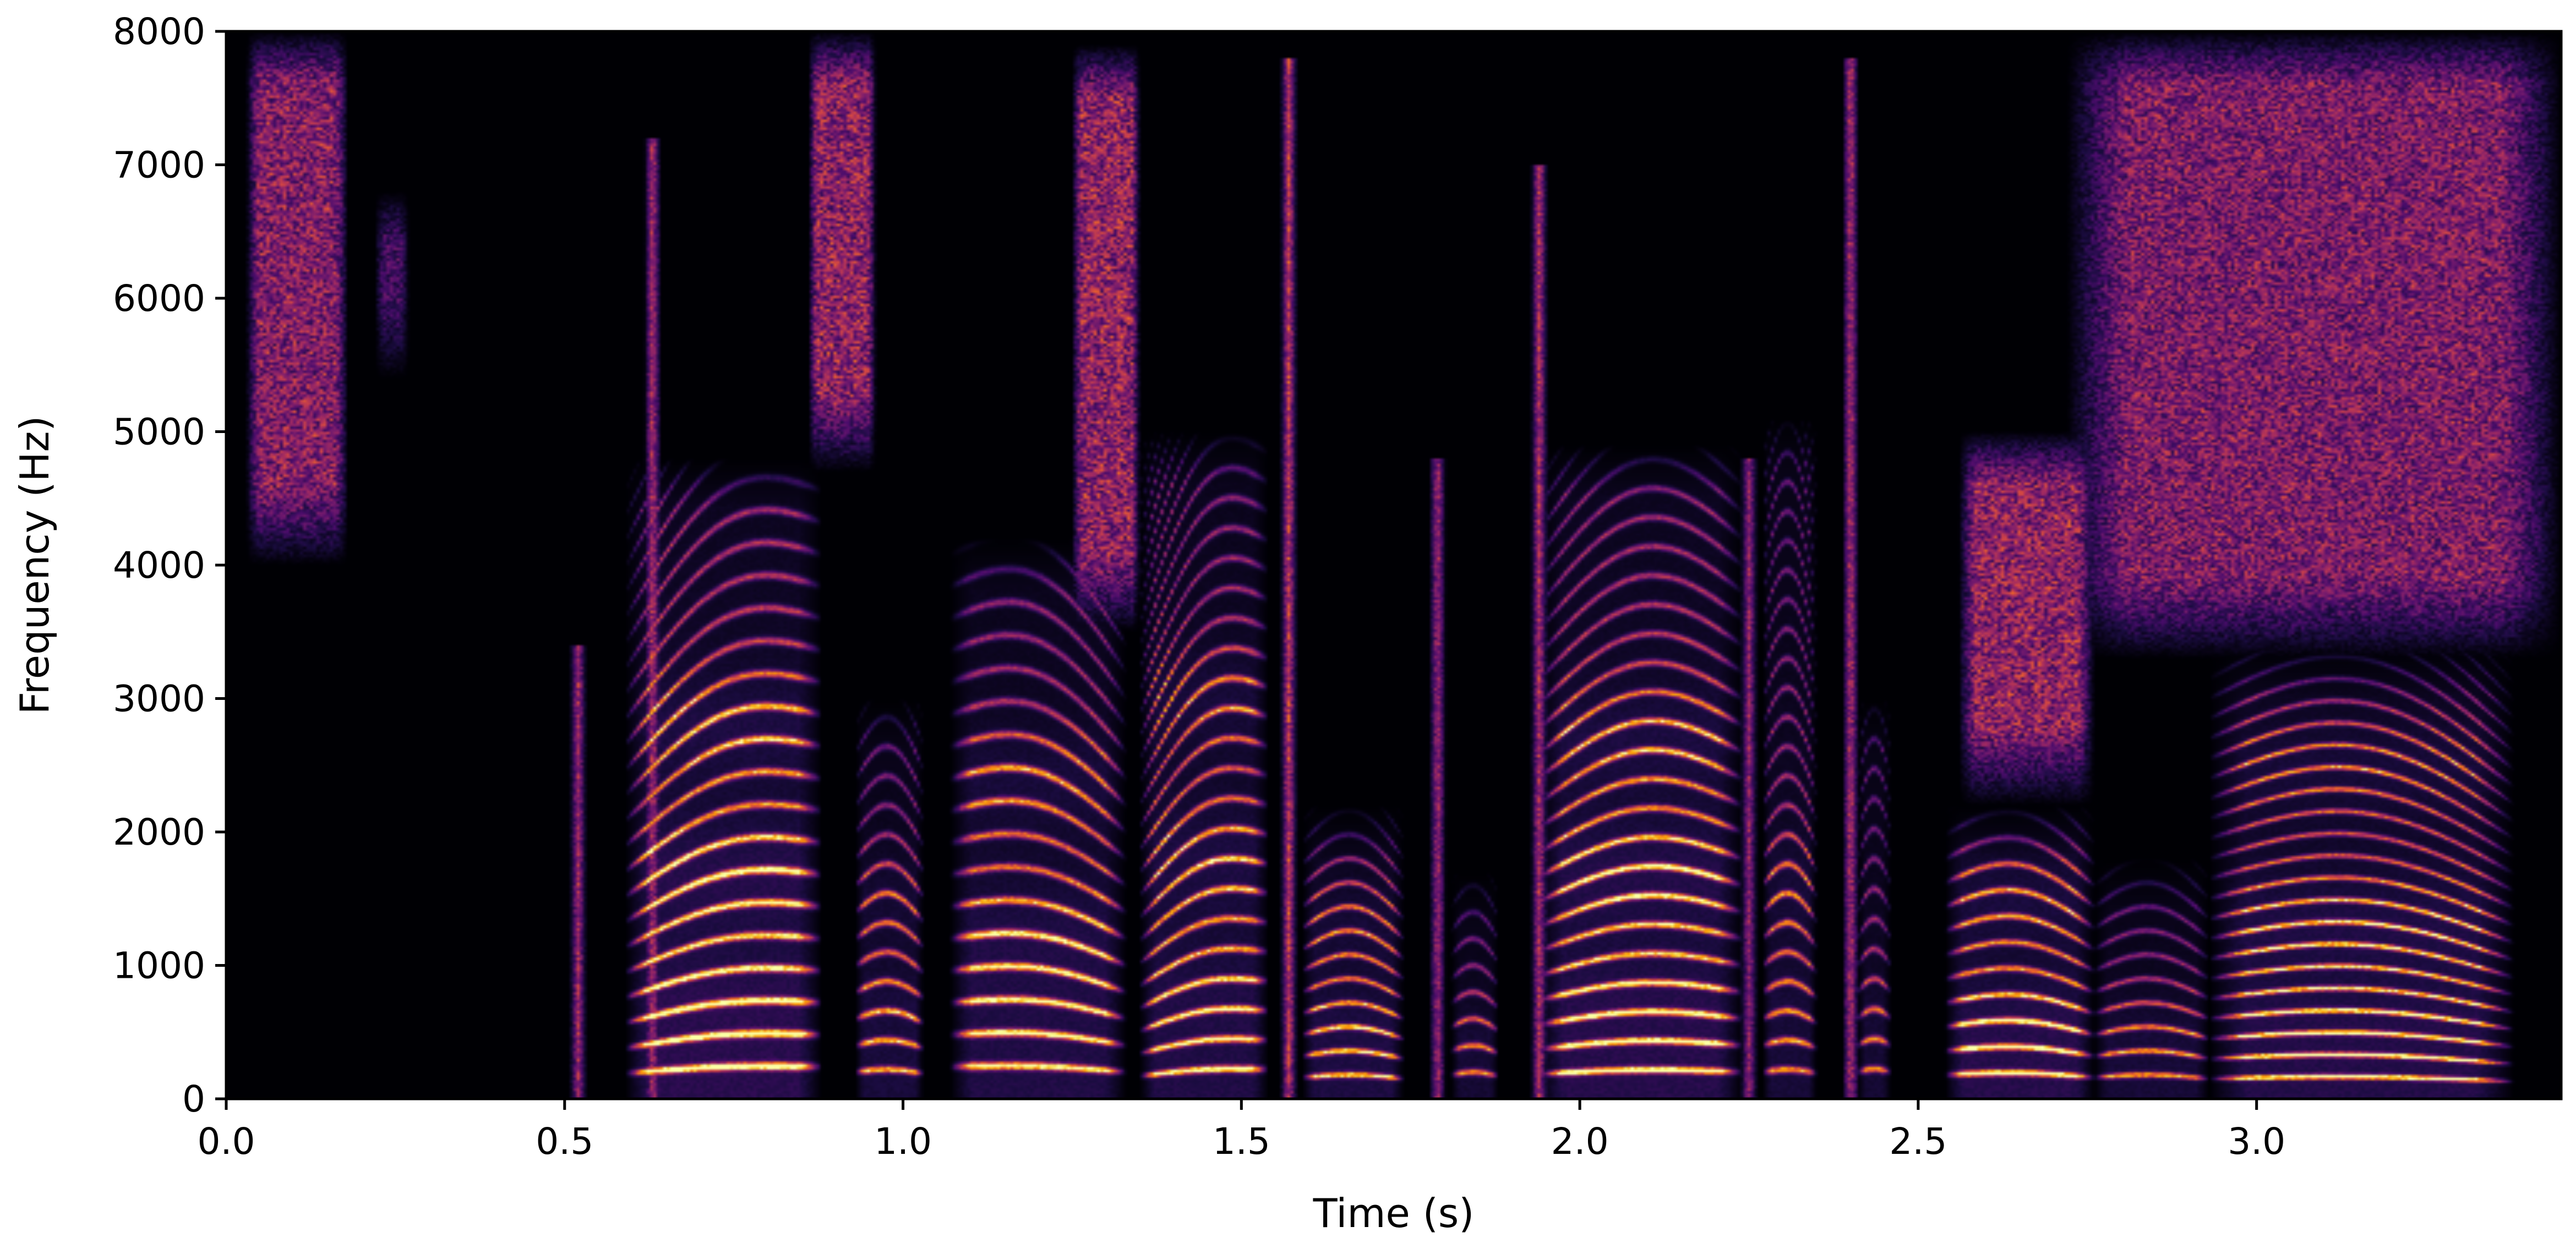 The image size is (2576, 1254). What do you see at coordinates (159, 298) in the screenshot?
I see `y-tick-label: 6000` at bounding box center [159, 298].